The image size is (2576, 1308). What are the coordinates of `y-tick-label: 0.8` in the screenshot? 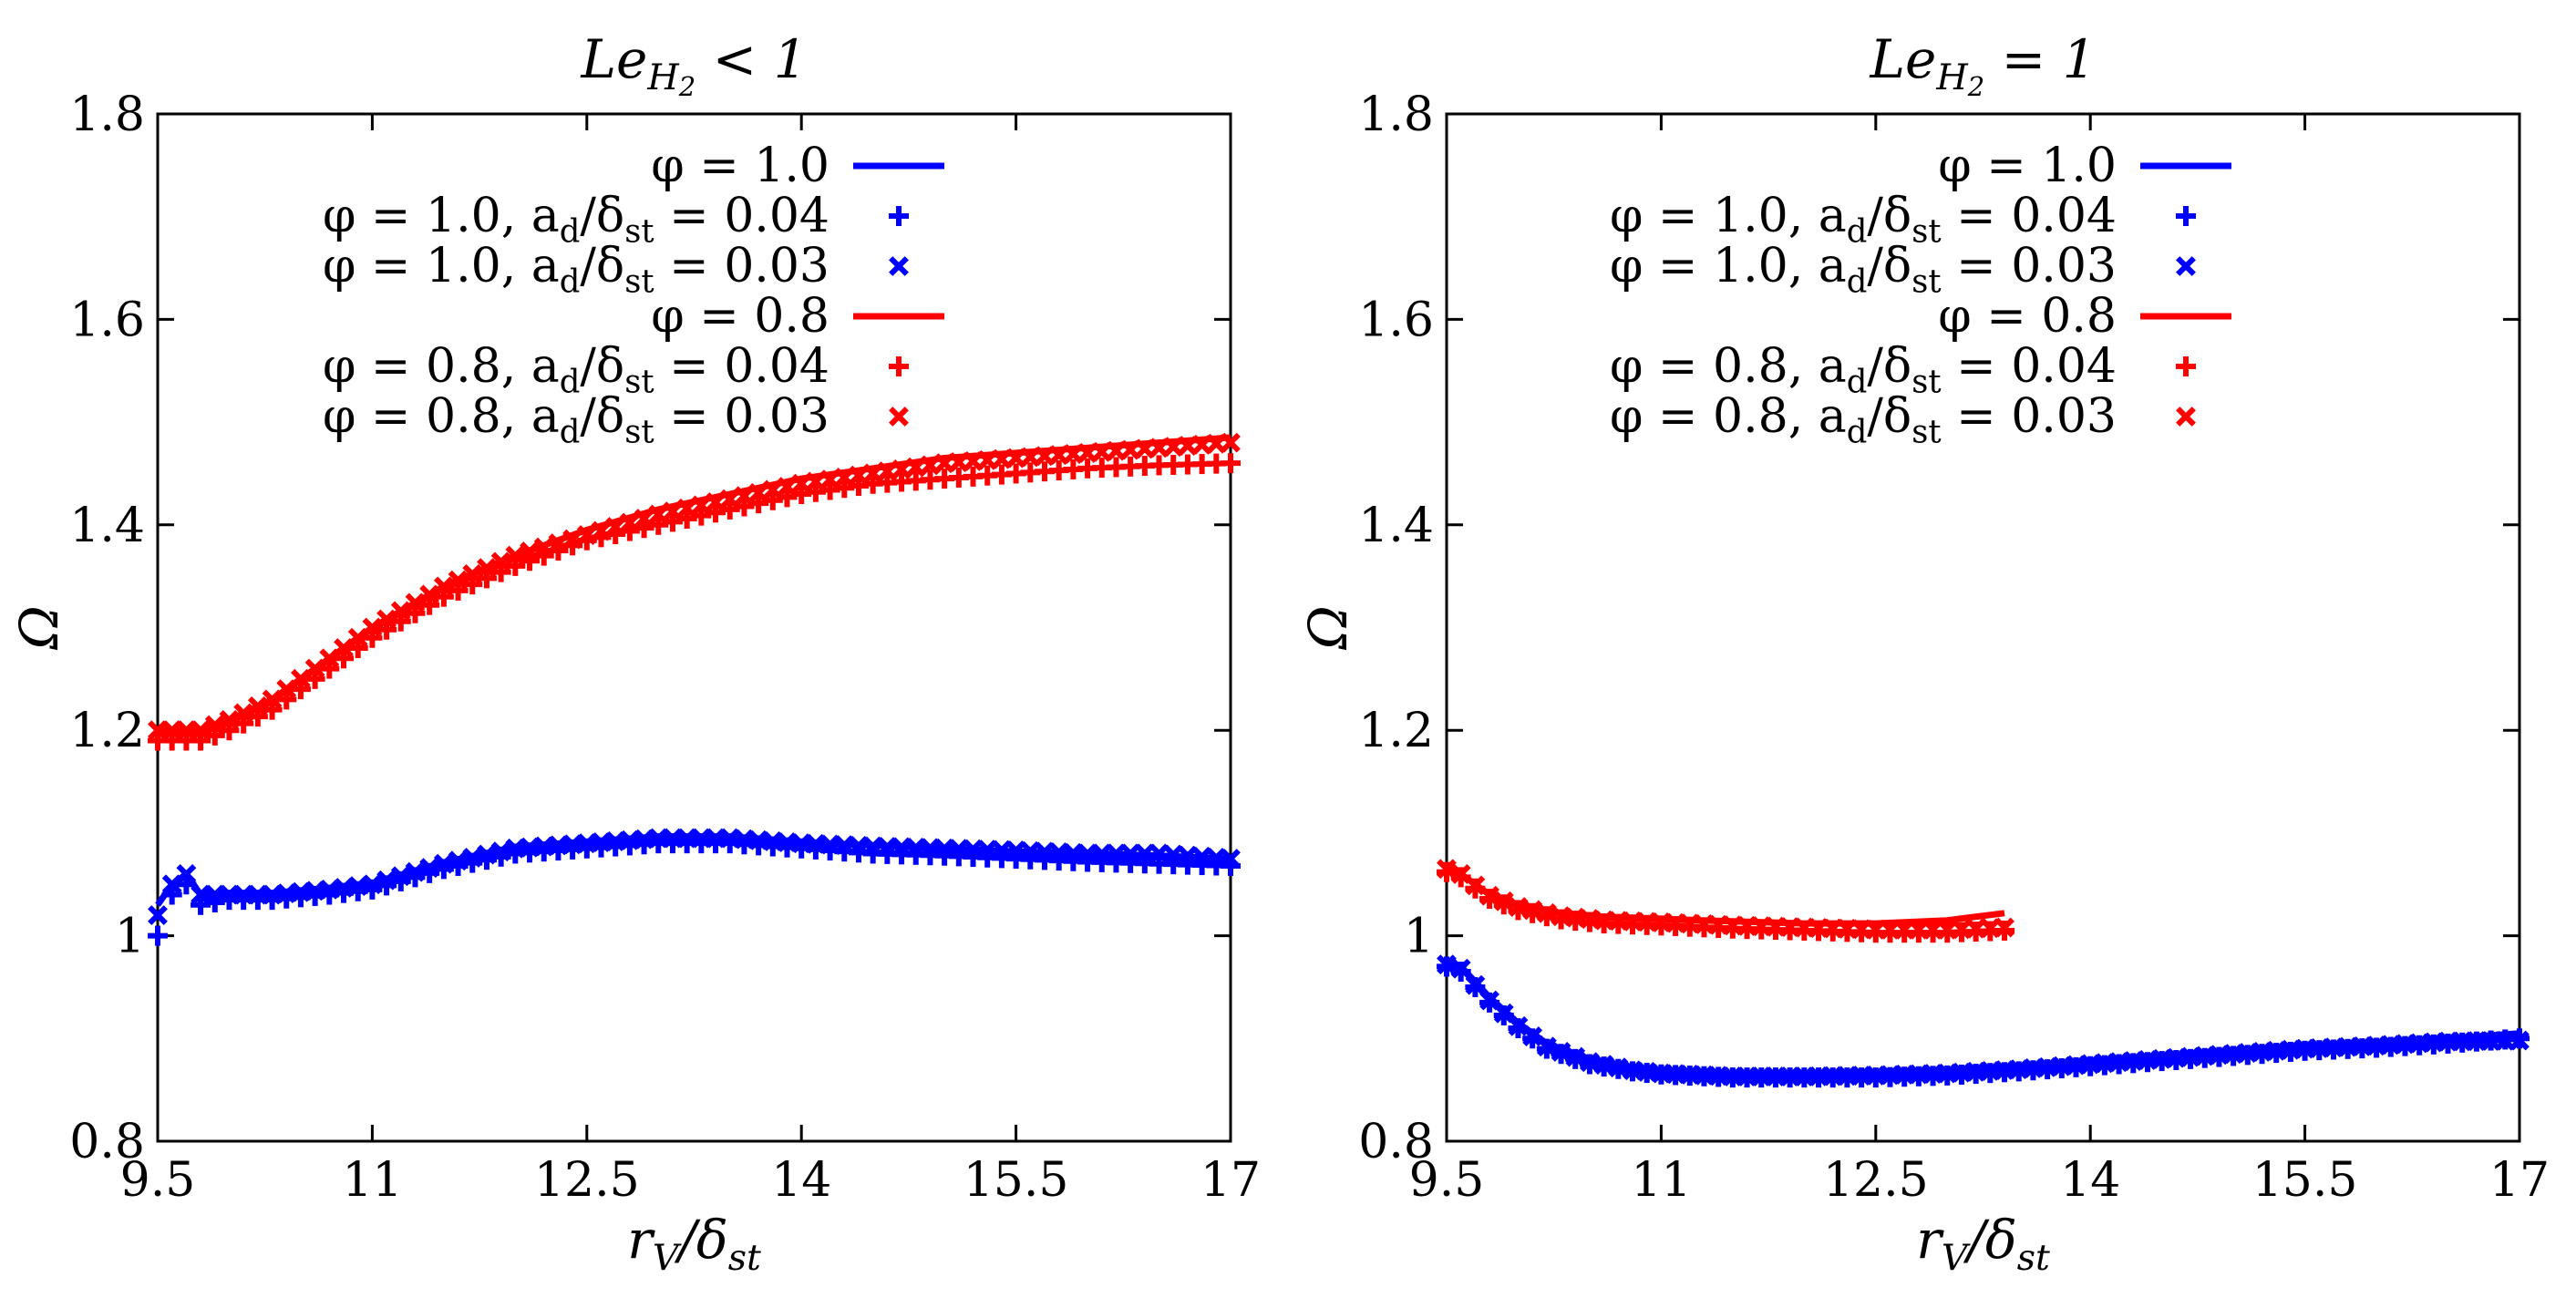 It's located at (107, 1142).